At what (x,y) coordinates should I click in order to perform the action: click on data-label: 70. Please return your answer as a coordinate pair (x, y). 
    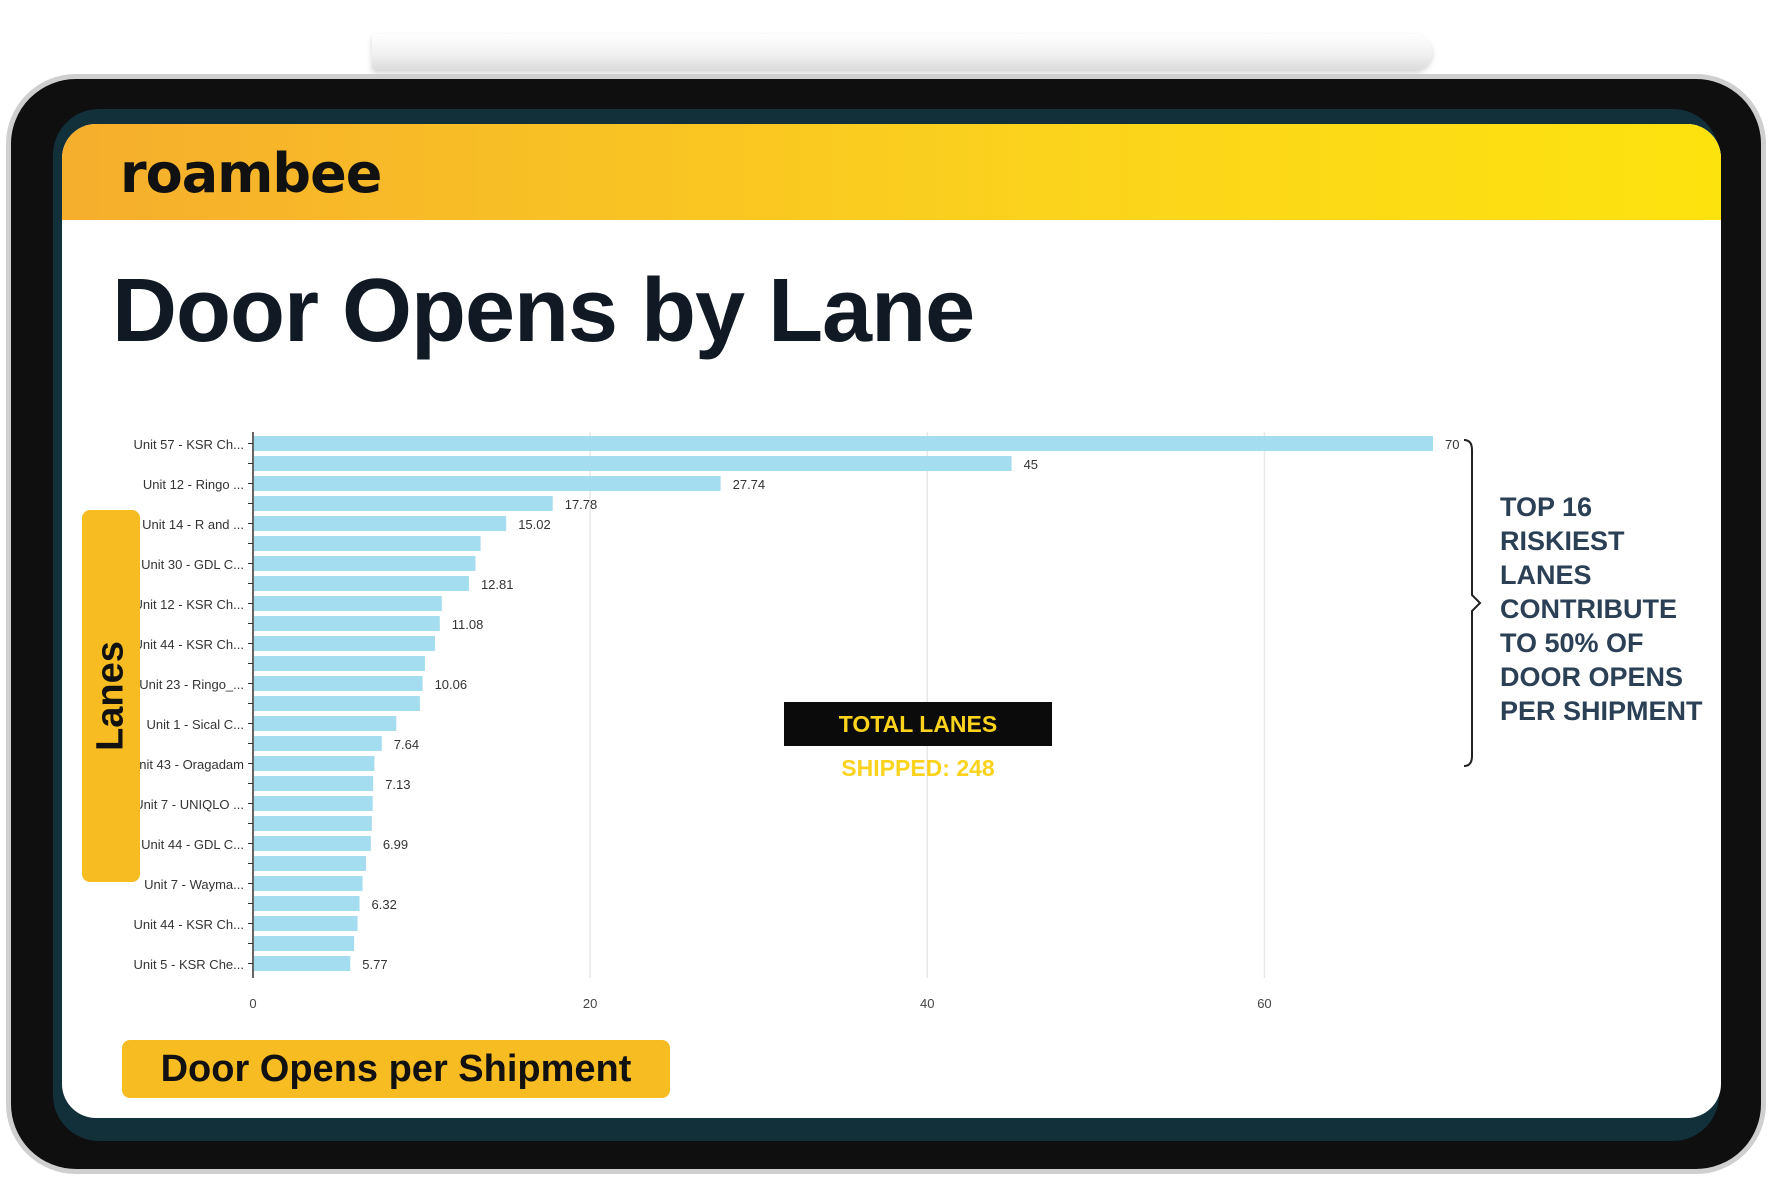
    Looking at the image, I should click on (1452, 444).